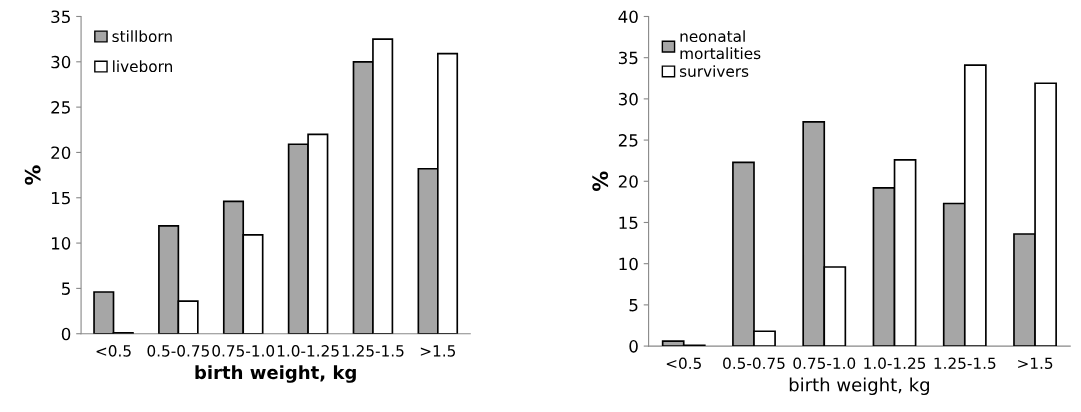 This screenshot has height=412, width=1081. I want to click on legend-label: liveborn, so click(143, 66).